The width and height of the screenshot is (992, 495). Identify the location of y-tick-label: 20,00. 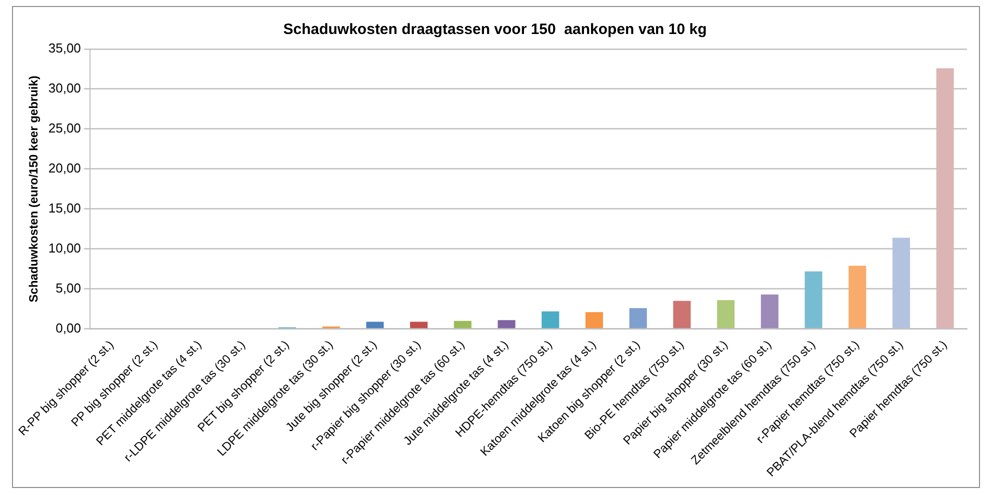
(64, 168).